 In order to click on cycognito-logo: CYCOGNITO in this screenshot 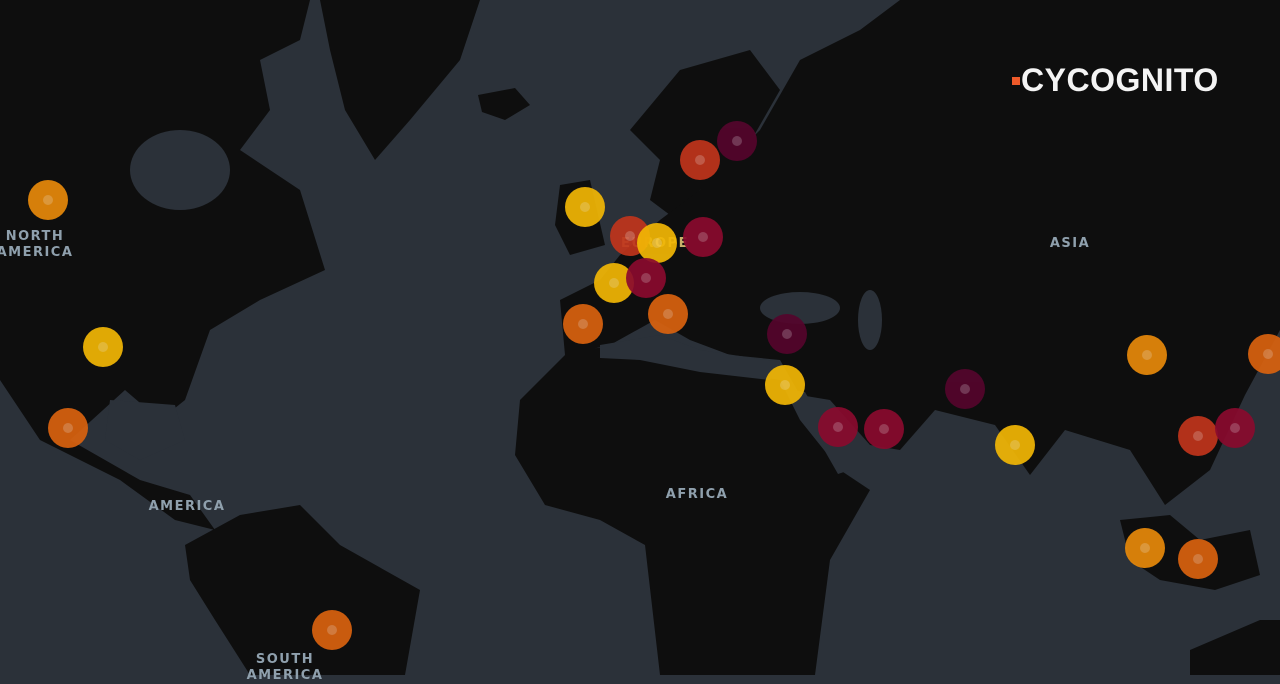, I will do `click(1115, 80)`.